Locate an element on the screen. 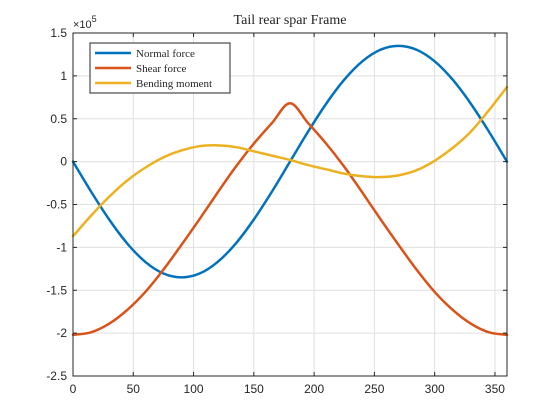 Image resolution: width=560 pixels, height=420 pixels. x-tick-label: 100 is located at coordinates (194, 389).